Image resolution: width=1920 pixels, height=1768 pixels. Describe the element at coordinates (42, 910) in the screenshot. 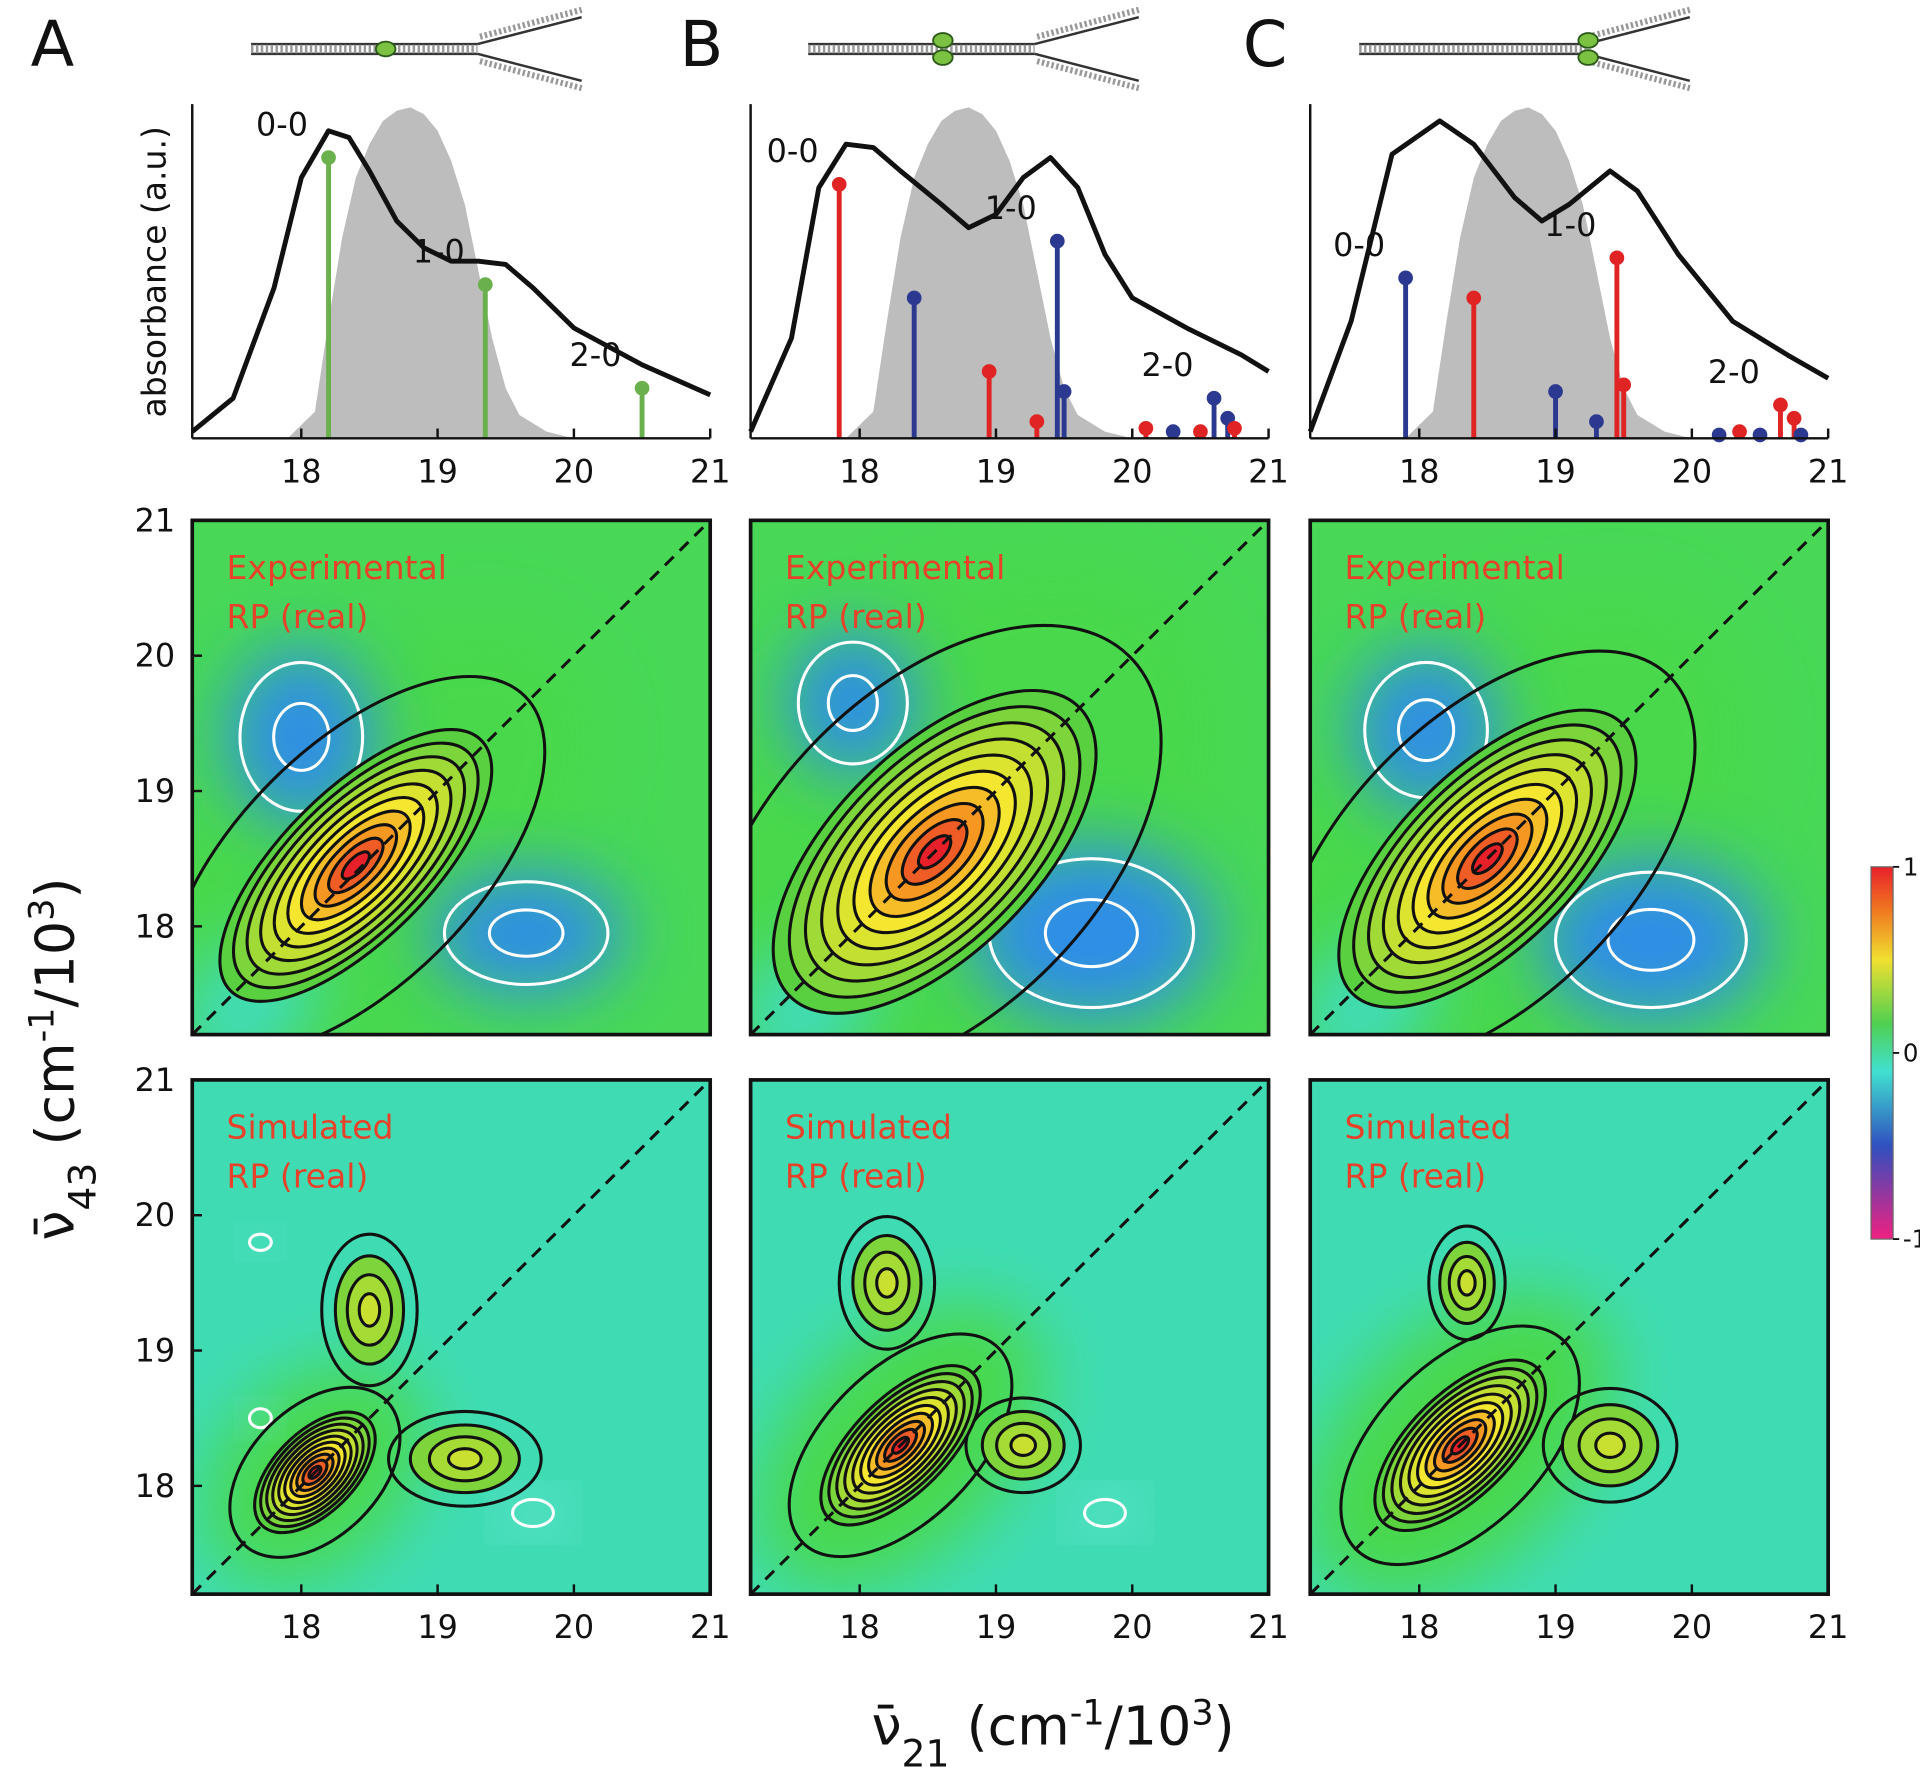

I see `label-part: 3` at that location.